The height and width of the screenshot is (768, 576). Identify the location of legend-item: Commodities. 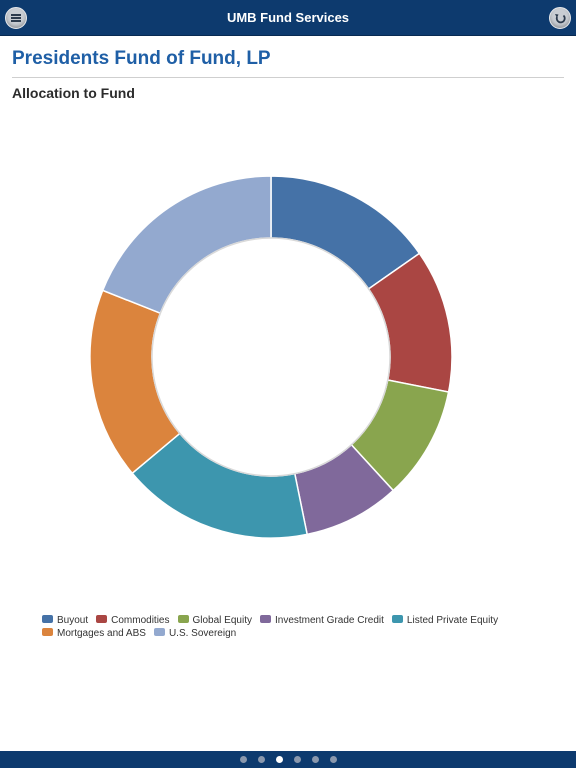
(133, 620).